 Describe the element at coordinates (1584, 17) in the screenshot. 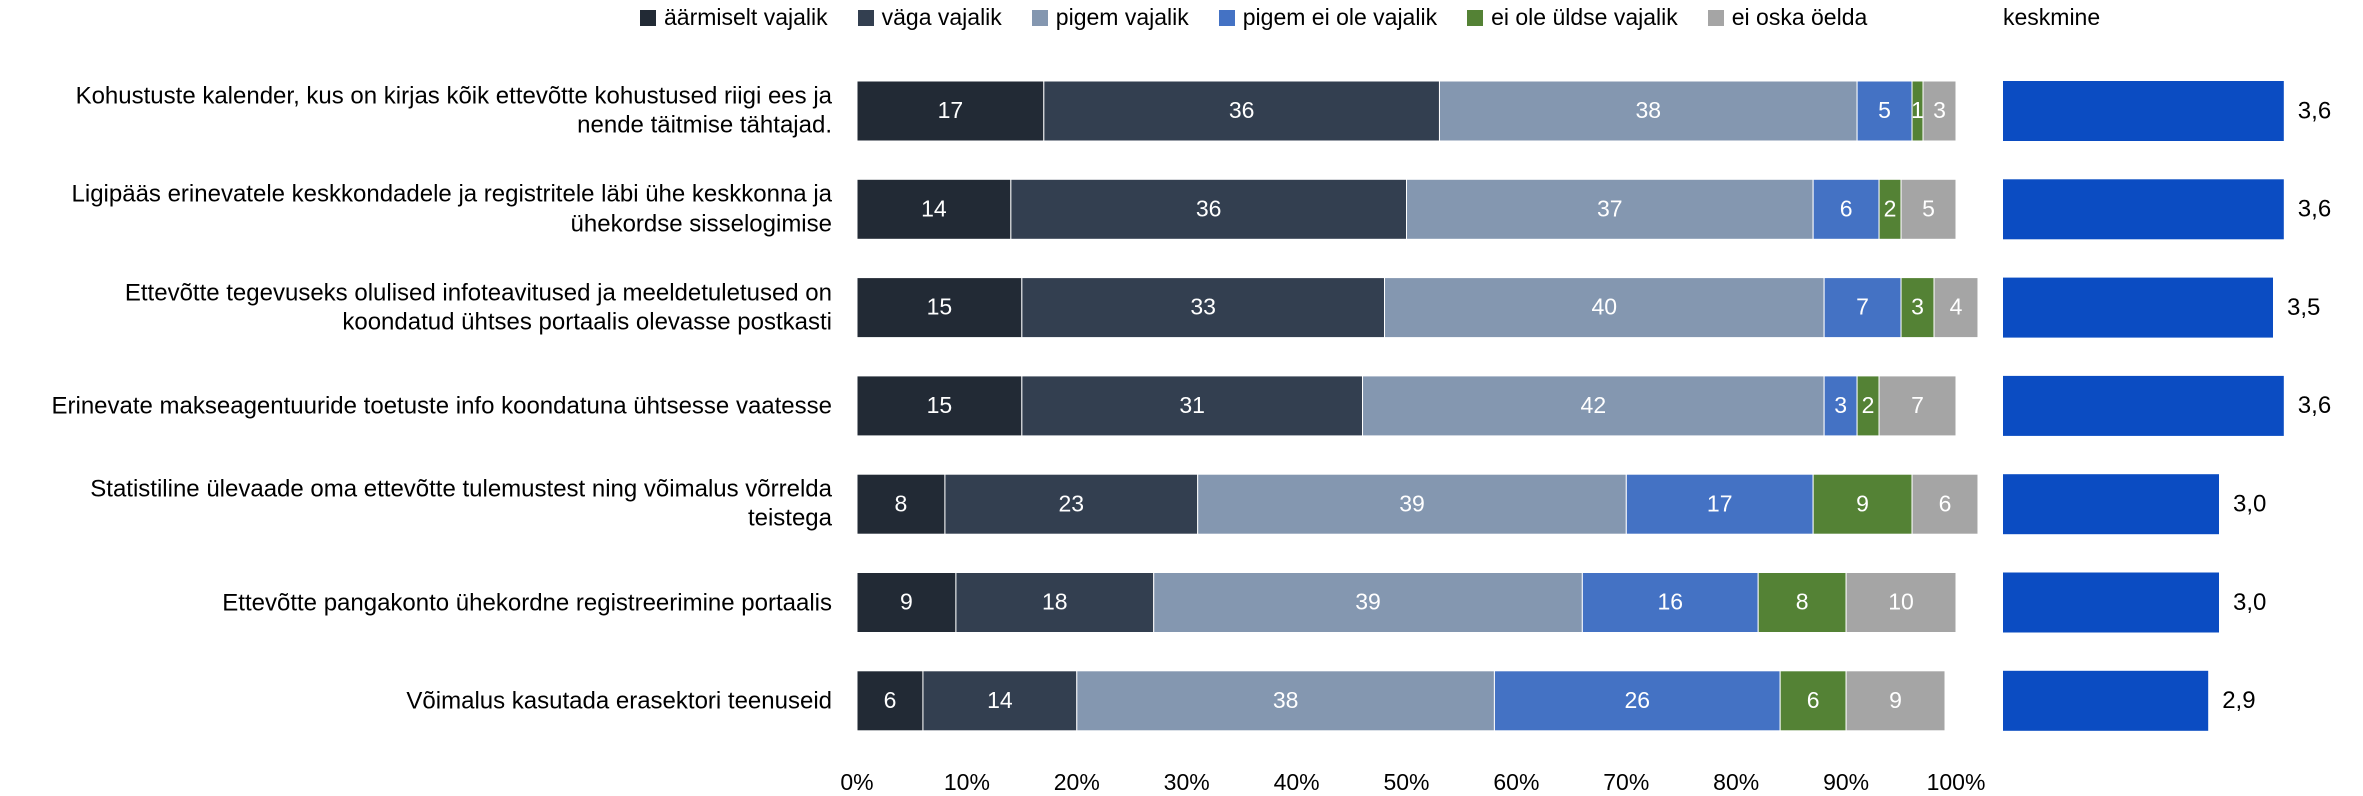

I see `legend-label: ei ole üldse vajalik` at that location.